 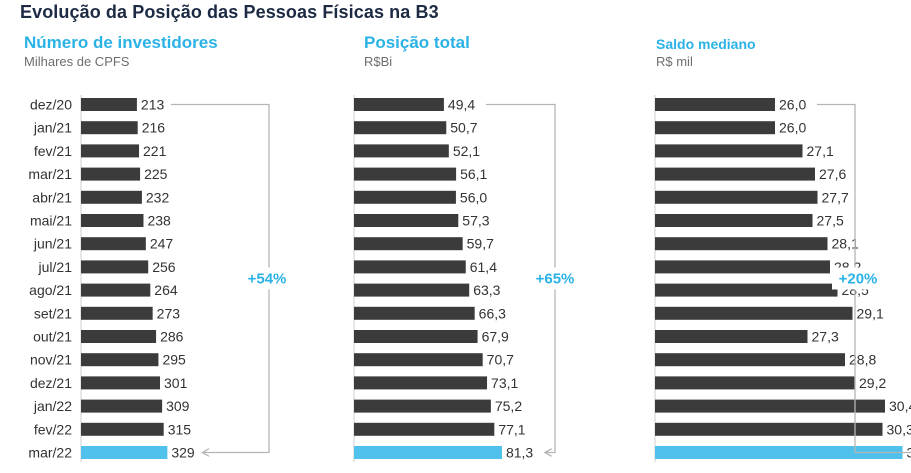 What do you see at coordinates (153, 105) in the screenshot?
I see `value-label-investidores-dez-20: 213` at bounding box center [153, 105].